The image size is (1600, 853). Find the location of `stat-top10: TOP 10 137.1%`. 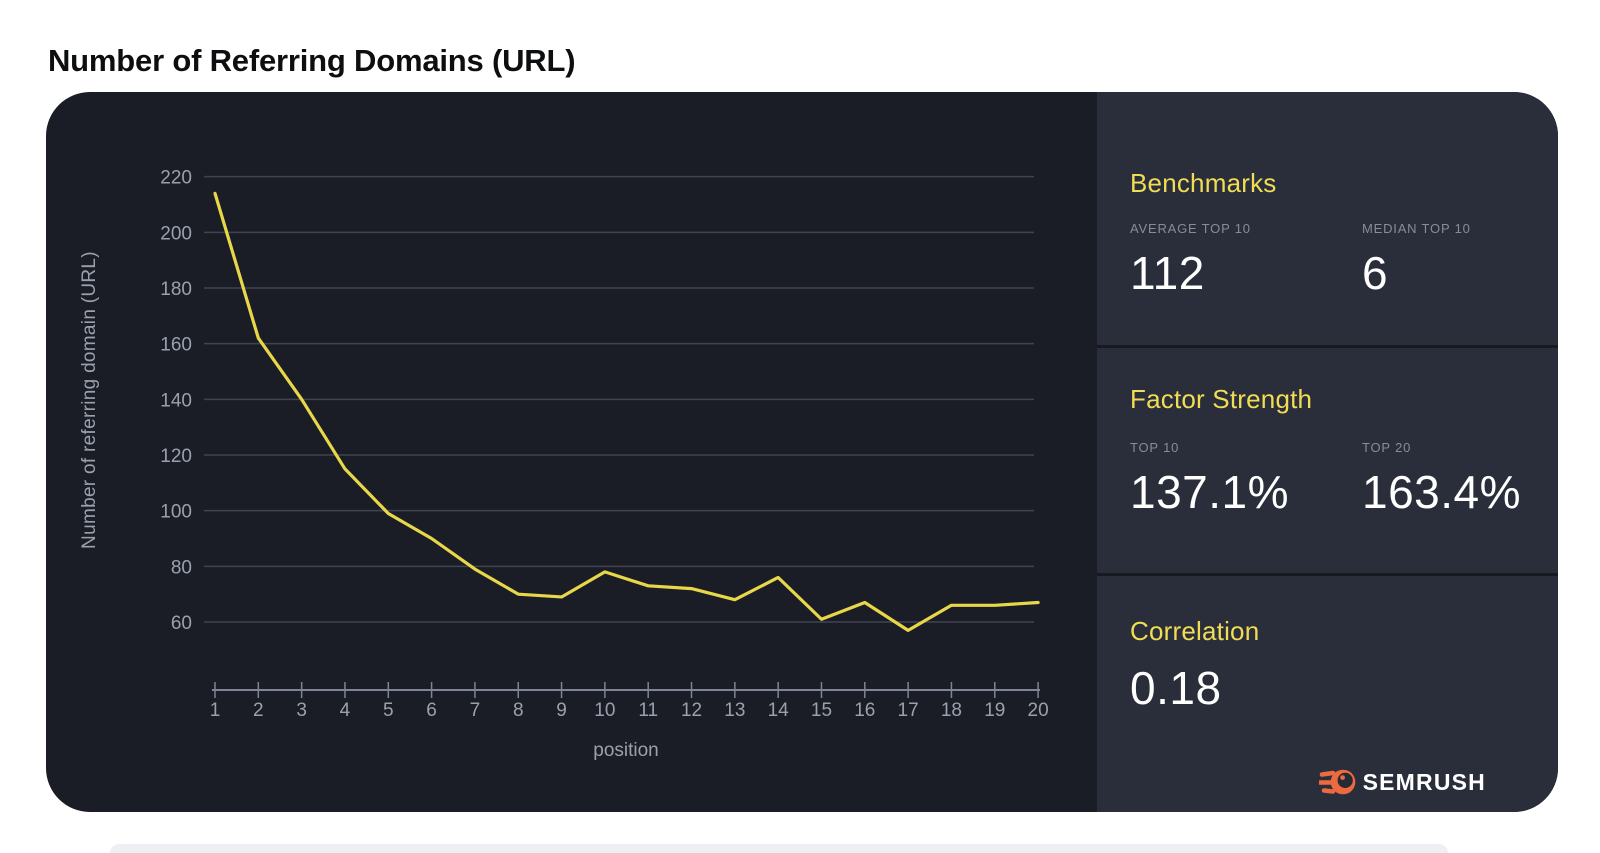

stat-top10: TOP 10 137.1% is located at coordinates (1246, 479).